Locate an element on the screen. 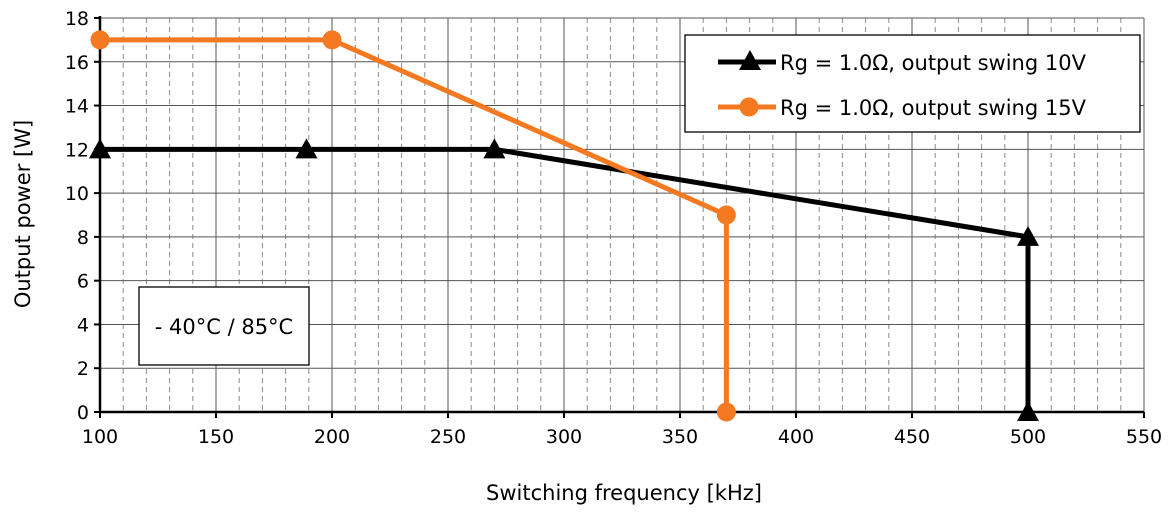  y-tick-label: 2 is located at coordinates (83, 369).